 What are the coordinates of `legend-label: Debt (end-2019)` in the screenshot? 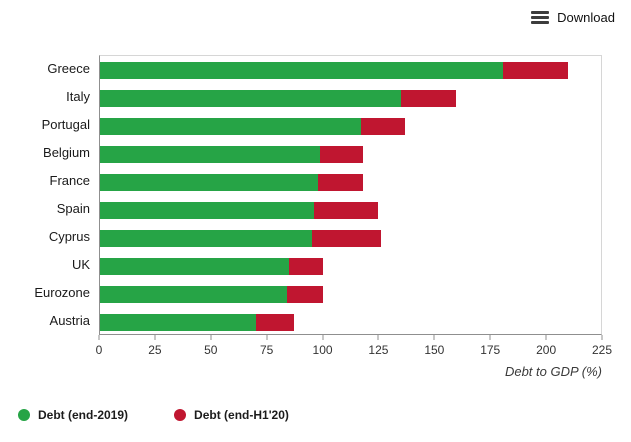 It's located at (83, 415).